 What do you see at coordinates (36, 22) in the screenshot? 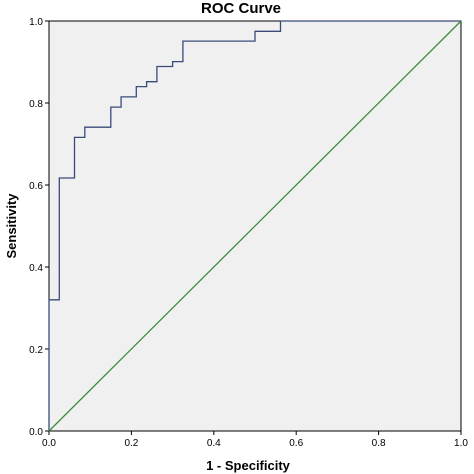
I see `y-tick-label: 1.0` at bounding box center [36, 22].